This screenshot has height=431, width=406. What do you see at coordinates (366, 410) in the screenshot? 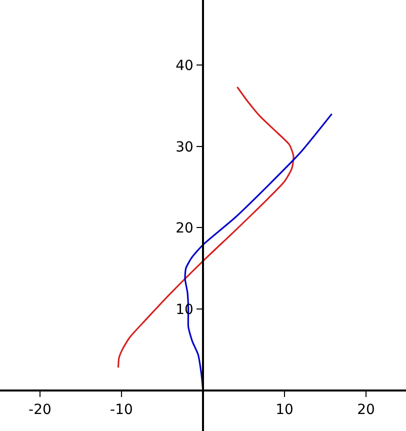
I see `x-tick-label: 20` at bounding box center [366, 410].